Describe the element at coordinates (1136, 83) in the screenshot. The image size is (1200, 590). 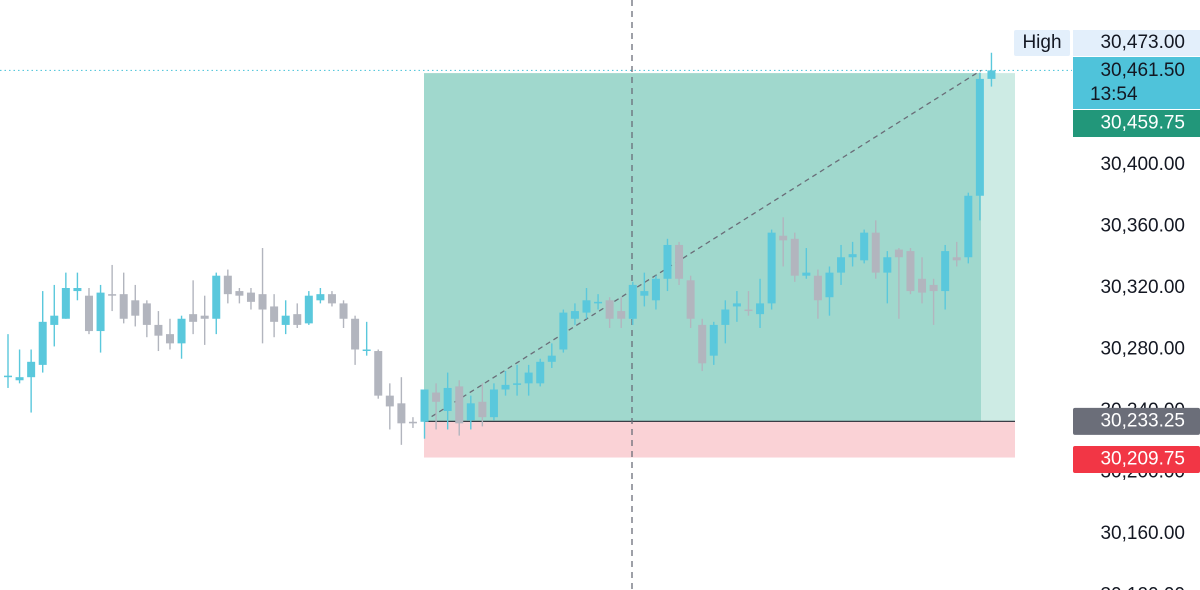
I see `last-price-box` at that location.